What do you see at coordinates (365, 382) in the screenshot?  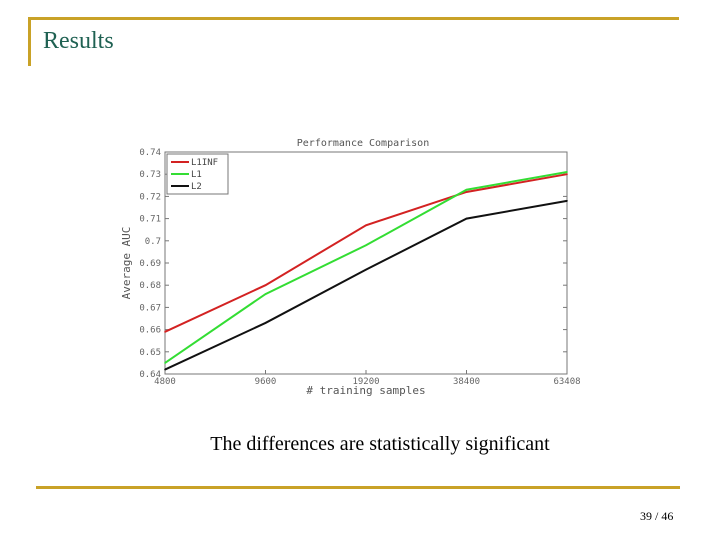 I see `x-tick-label: 19200` at bounding box center [365, 382].